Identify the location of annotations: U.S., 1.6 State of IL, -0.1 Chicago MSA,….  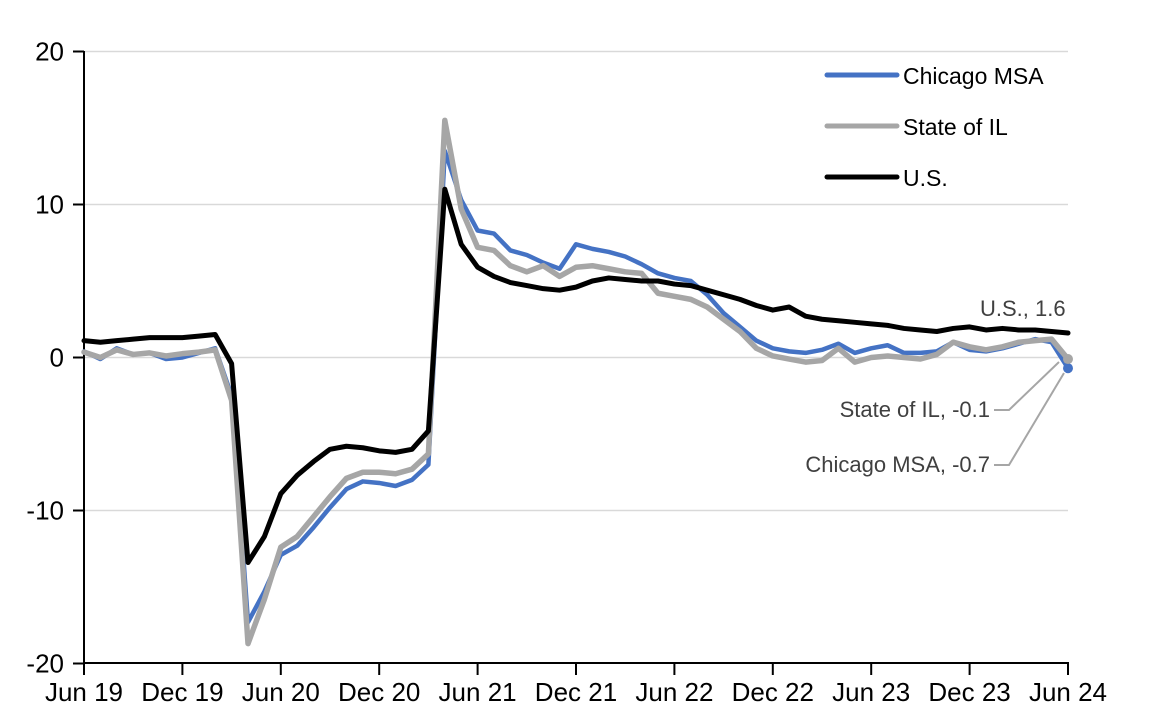
(935, 386).